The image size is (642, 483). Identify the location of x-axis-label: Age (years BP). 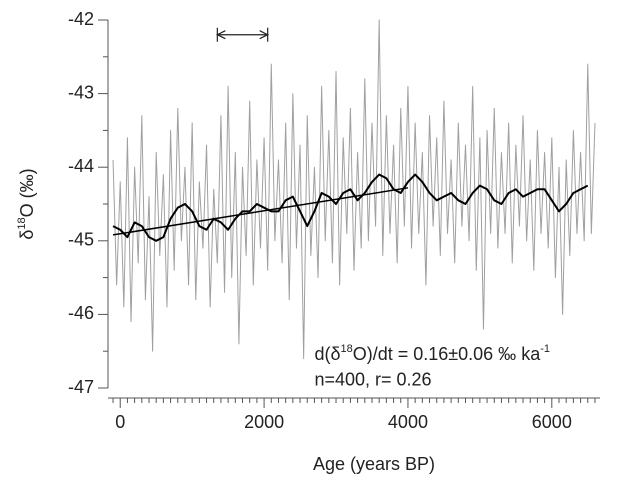
(374, 464).